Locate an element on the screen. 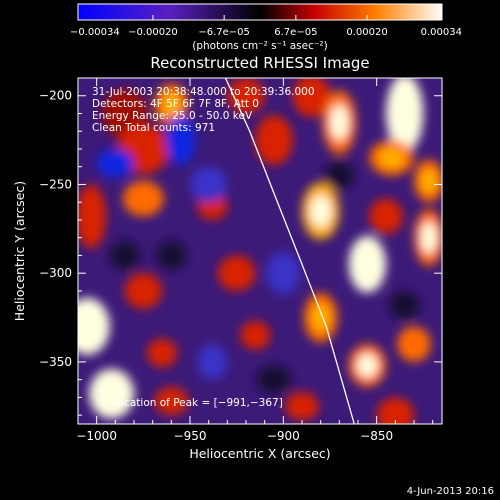 The width and height of the screenshot is (500, 500). y-tick-label: −350 is located at coordinates (55, 362).